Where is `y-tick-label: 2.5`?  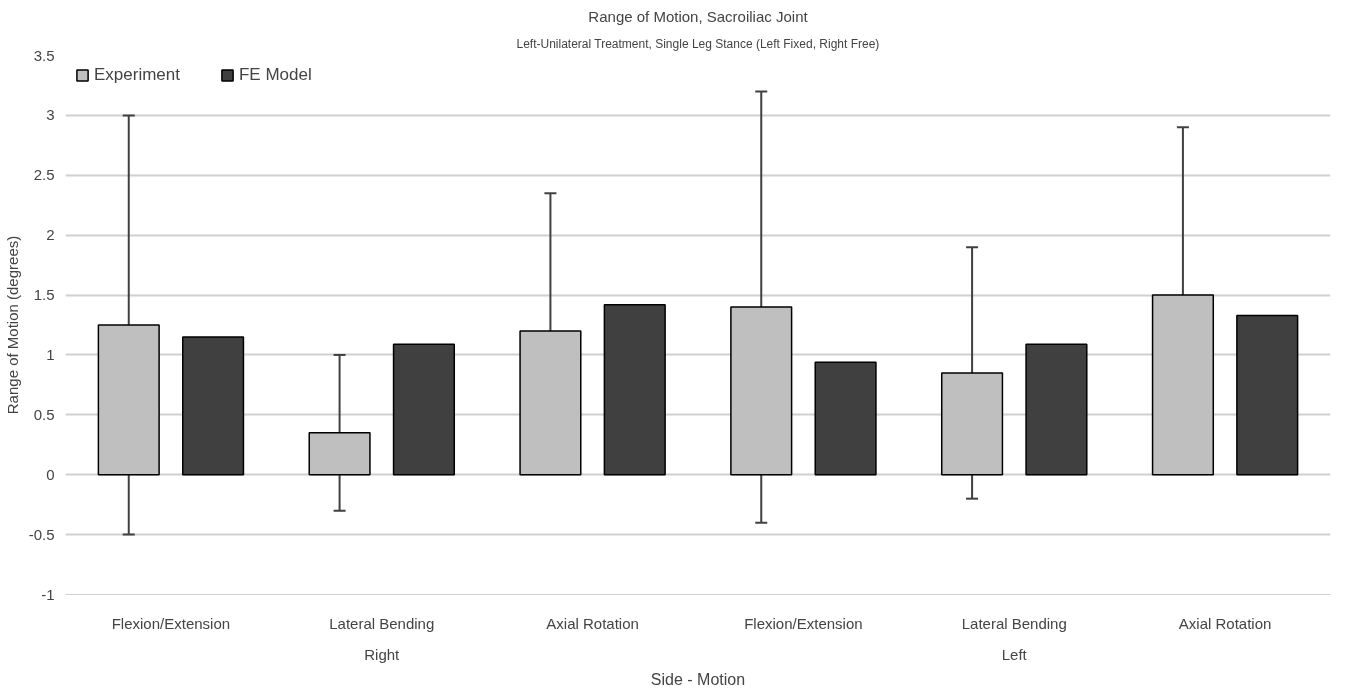 y-tick-label: 2.5 is located at coordinates (44, 175).